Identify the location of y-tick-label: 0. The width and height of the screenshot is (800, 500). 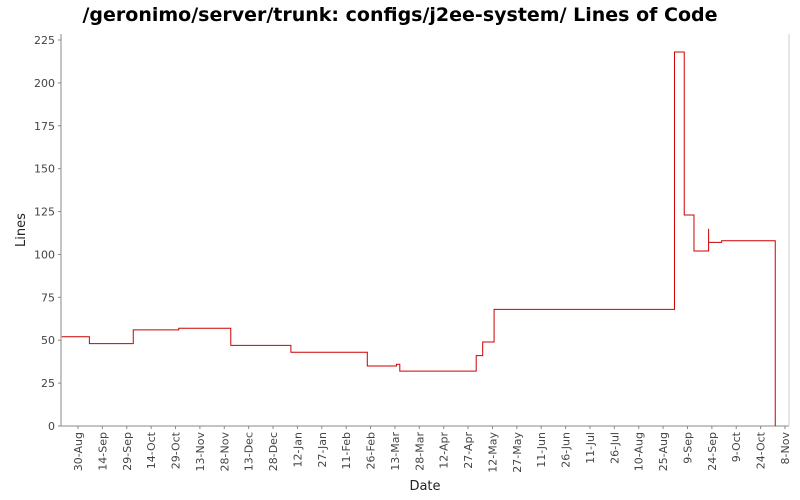
(51, 426).